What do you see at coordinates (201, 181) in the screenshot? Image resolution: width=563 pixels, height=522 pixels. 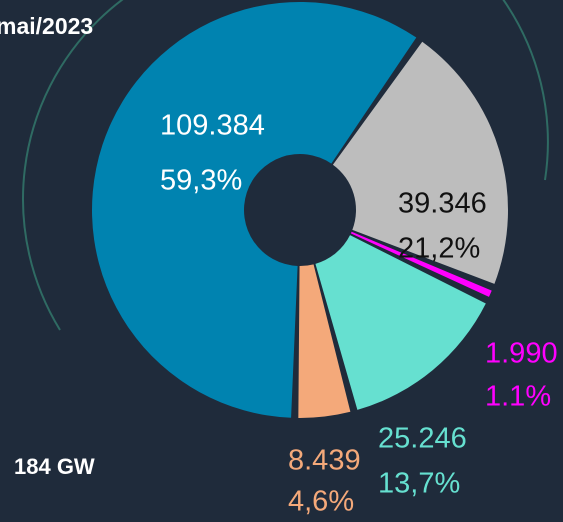 I see `percent-label: 59,3%` at bounding box center [201, 181].